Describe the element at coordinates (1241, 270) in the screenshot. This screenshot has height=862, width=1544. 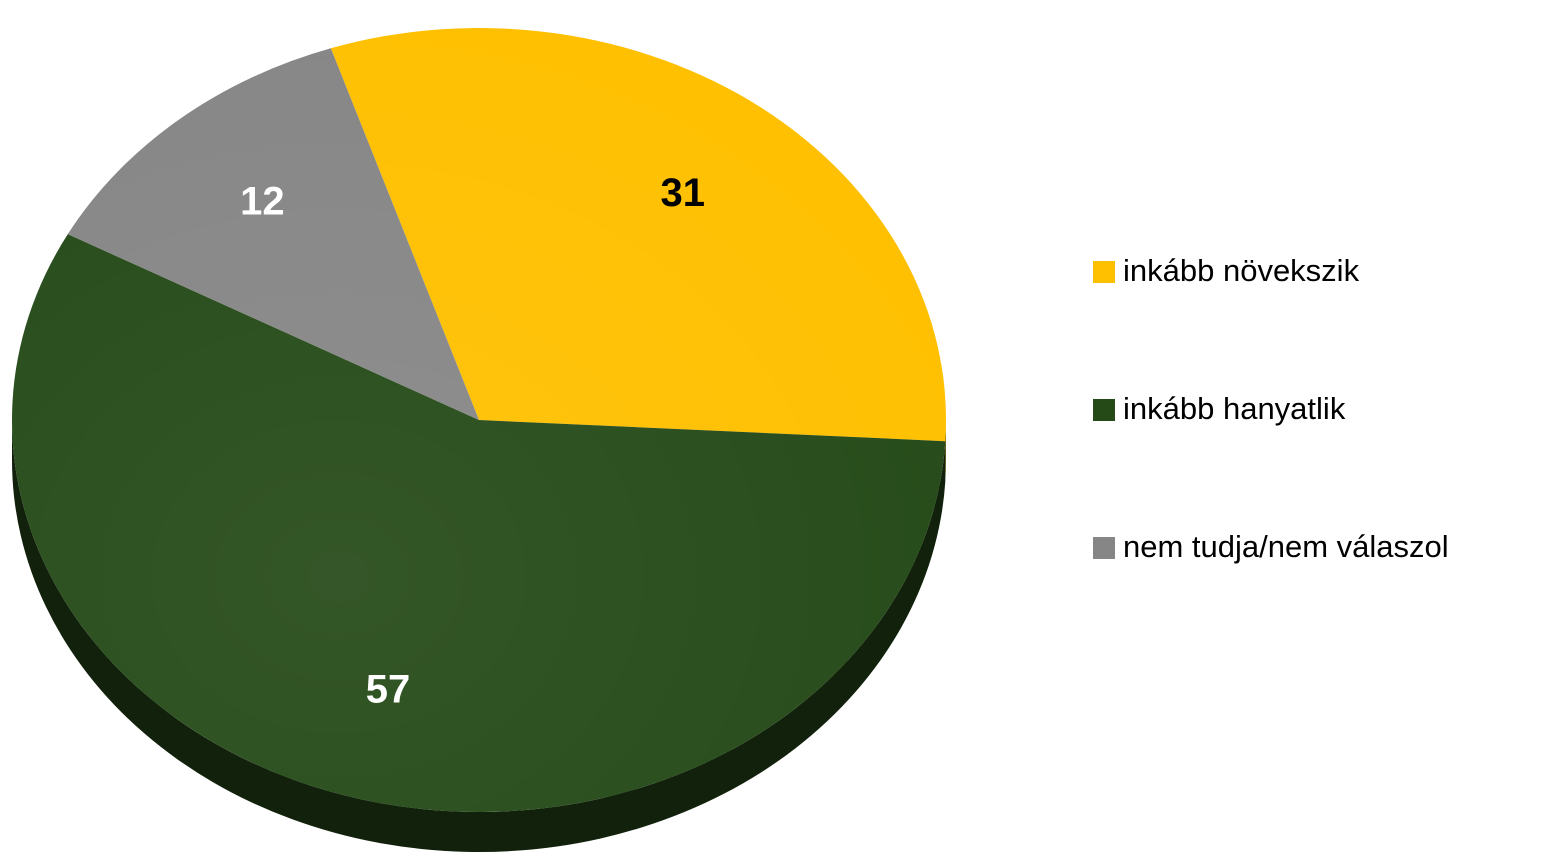
I see `legend-label: inkább növekszik` at that location.